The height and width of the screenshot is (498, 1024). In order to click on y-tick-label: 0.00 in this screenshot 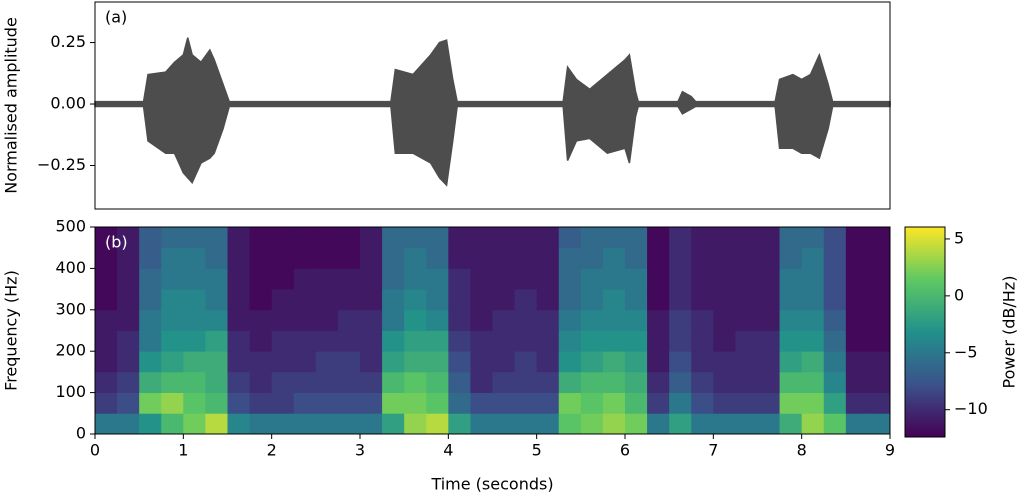, I will do `click(68, 103)`.